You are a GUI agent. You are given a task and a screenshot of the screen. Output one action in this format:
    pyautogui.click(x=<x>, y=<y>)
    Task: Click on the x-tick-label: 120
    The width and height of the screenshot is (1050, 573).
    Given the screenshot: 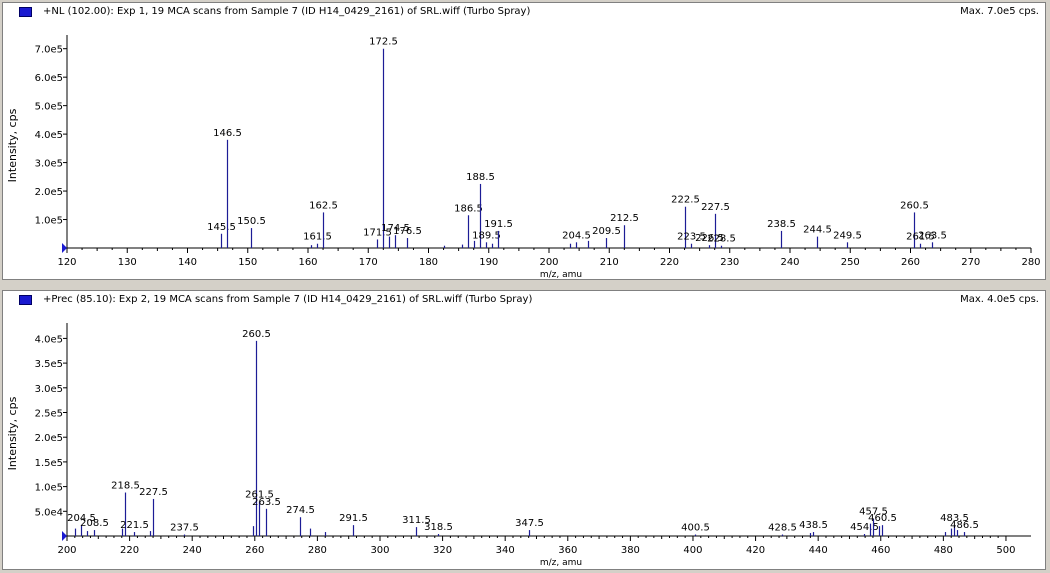 What is the action you would take?
    pyautogui.click(x=66, y=262)
    